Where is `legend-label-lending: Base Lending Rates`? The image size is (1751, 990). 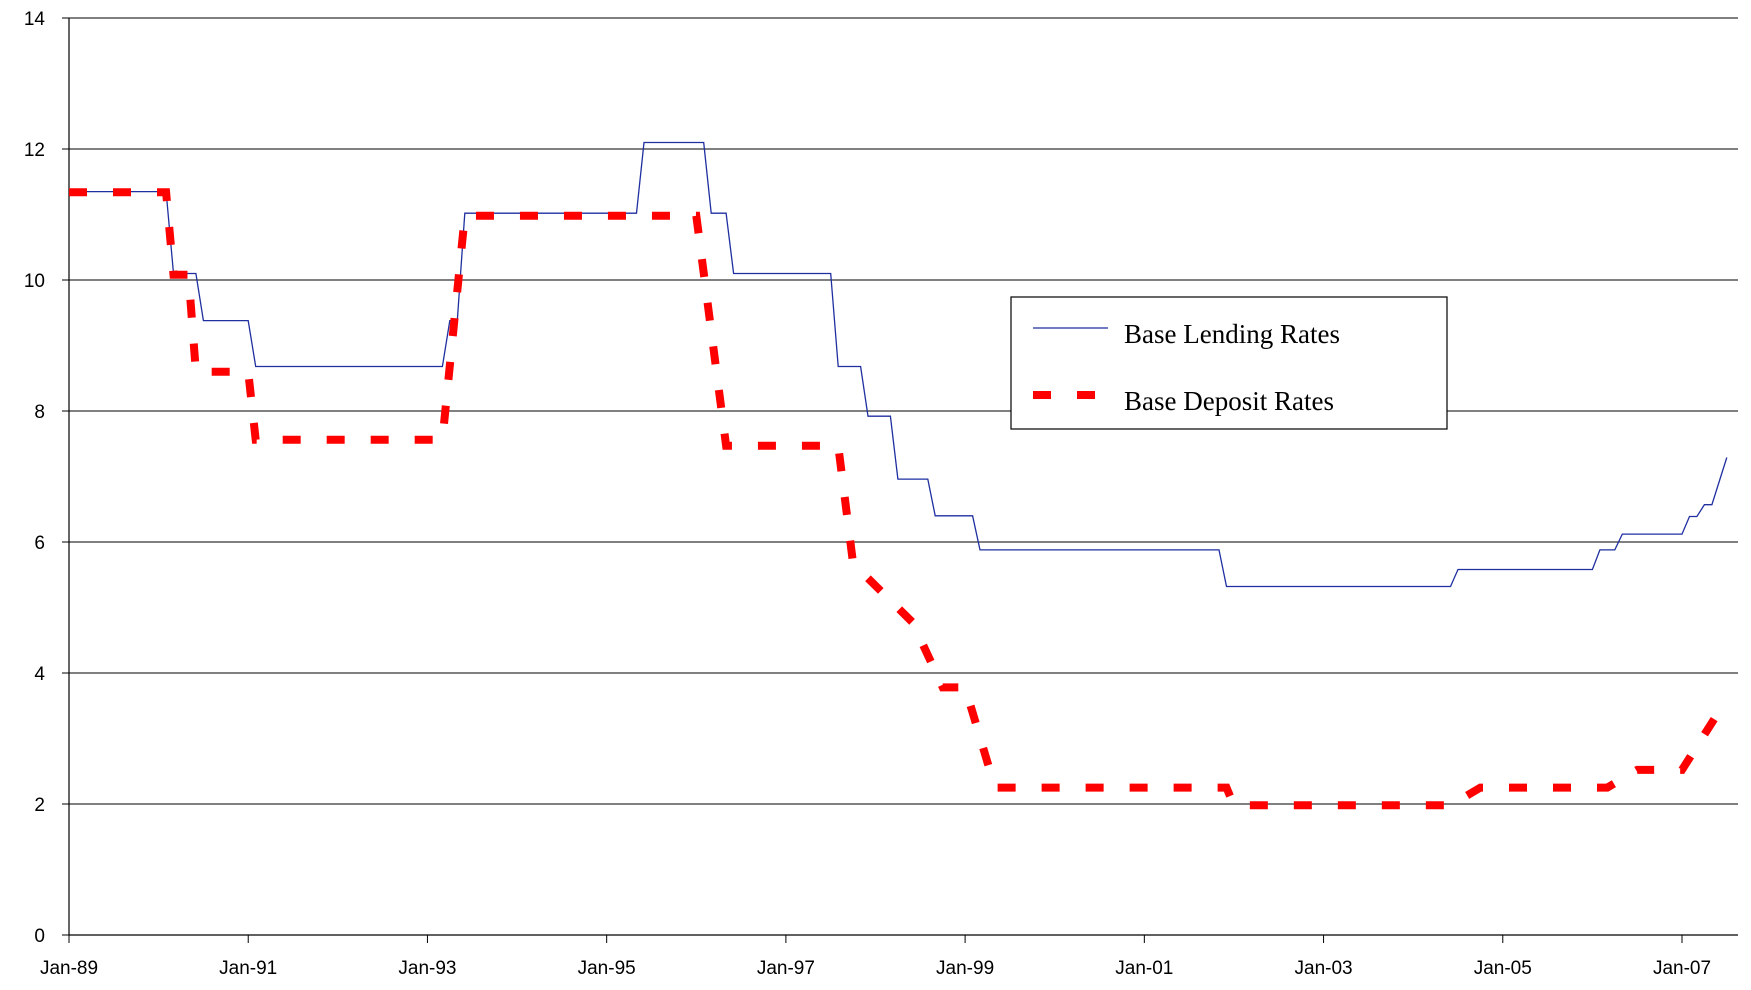 legend-label-lending: Base Lending Rates is located at coordinates (1232, 334).